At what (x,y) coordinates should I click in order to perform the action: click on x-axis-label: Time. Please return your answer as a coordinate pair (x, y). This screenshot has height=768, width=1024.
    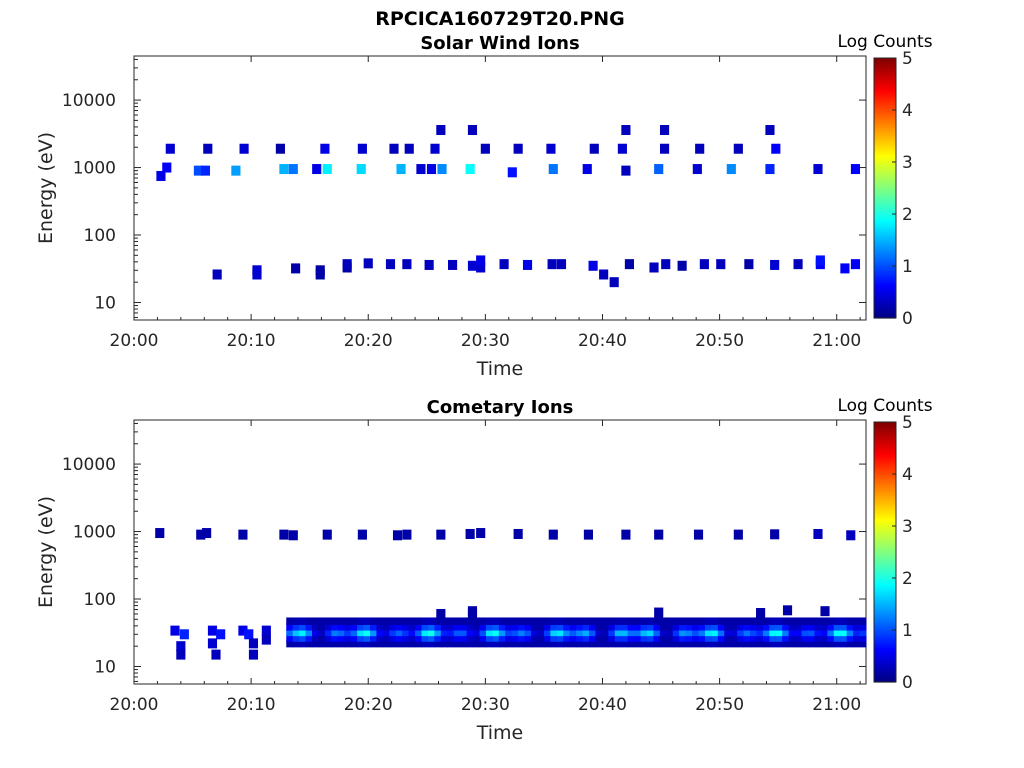
    Looking at the image, I should click on (500, 369).